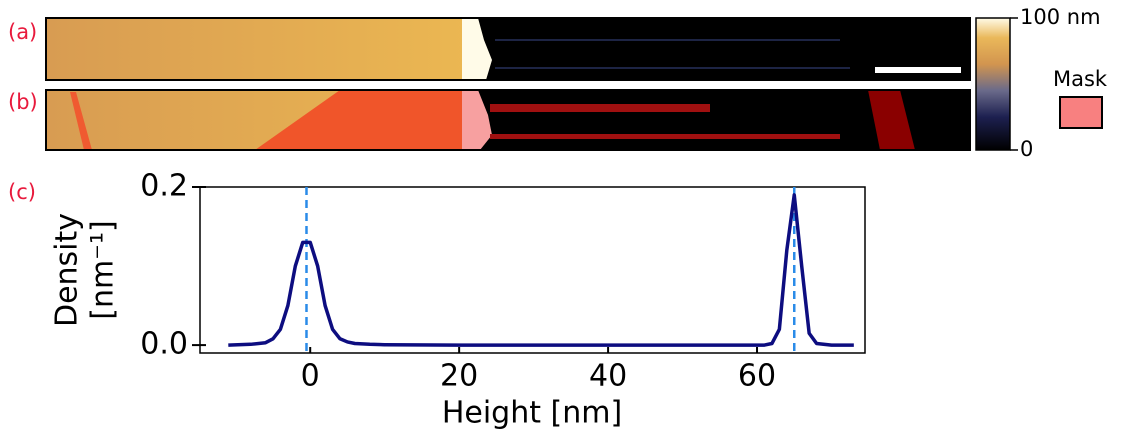 This screenshot has width=1125, height=436. I want to click on panel-label: (a), so click(22, 32).